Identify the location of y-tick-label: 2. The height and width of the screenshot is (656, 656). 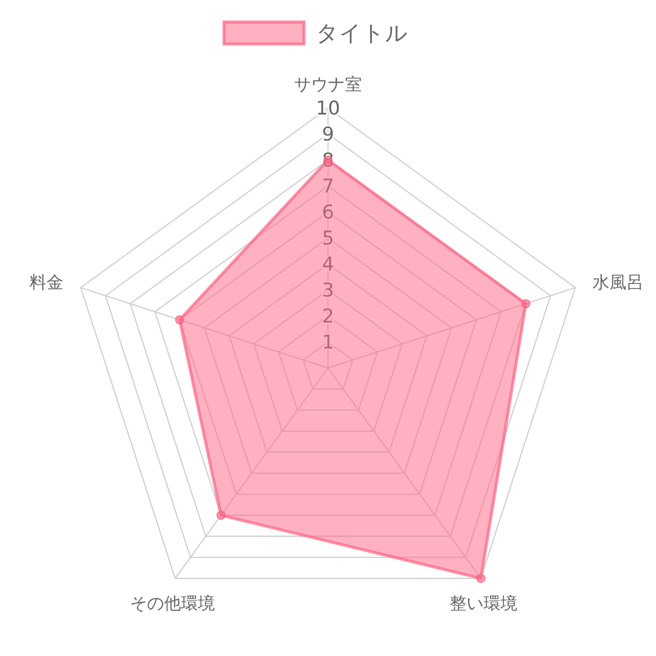
(328, 317).